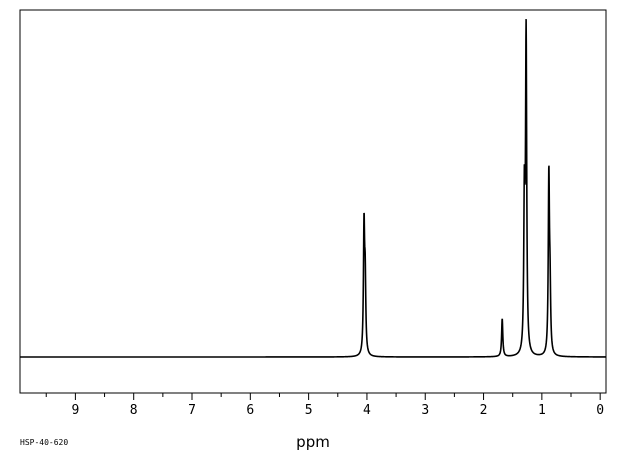 Image resolution: width=620 pixels, height=455 pixels. Describe the element at coordinates (600, 410) in the screenshot. I see `x-tick-label-0: 0` at that location.